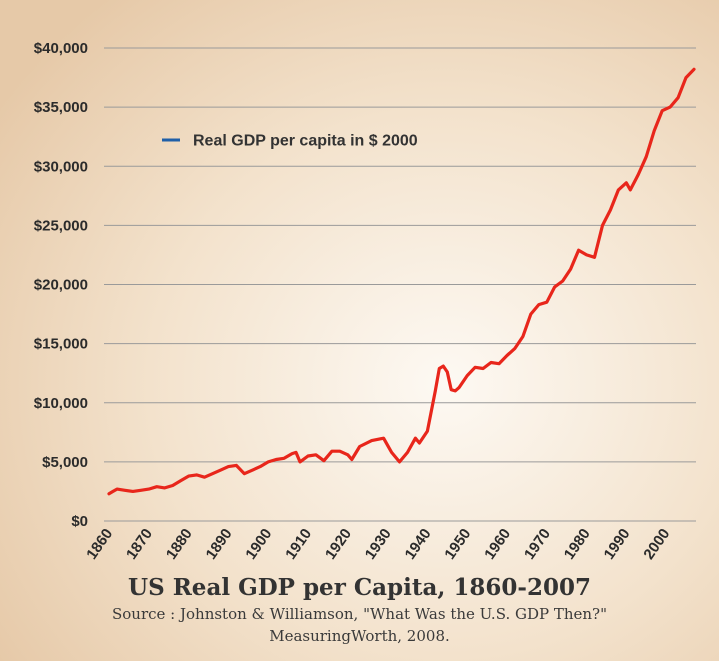 This screenshot has height=661, width=719. What do you see at coordinates (61, 344) in the screenshot?
I see `y-tick-label: $15,000` at bounding box center [61, 344].